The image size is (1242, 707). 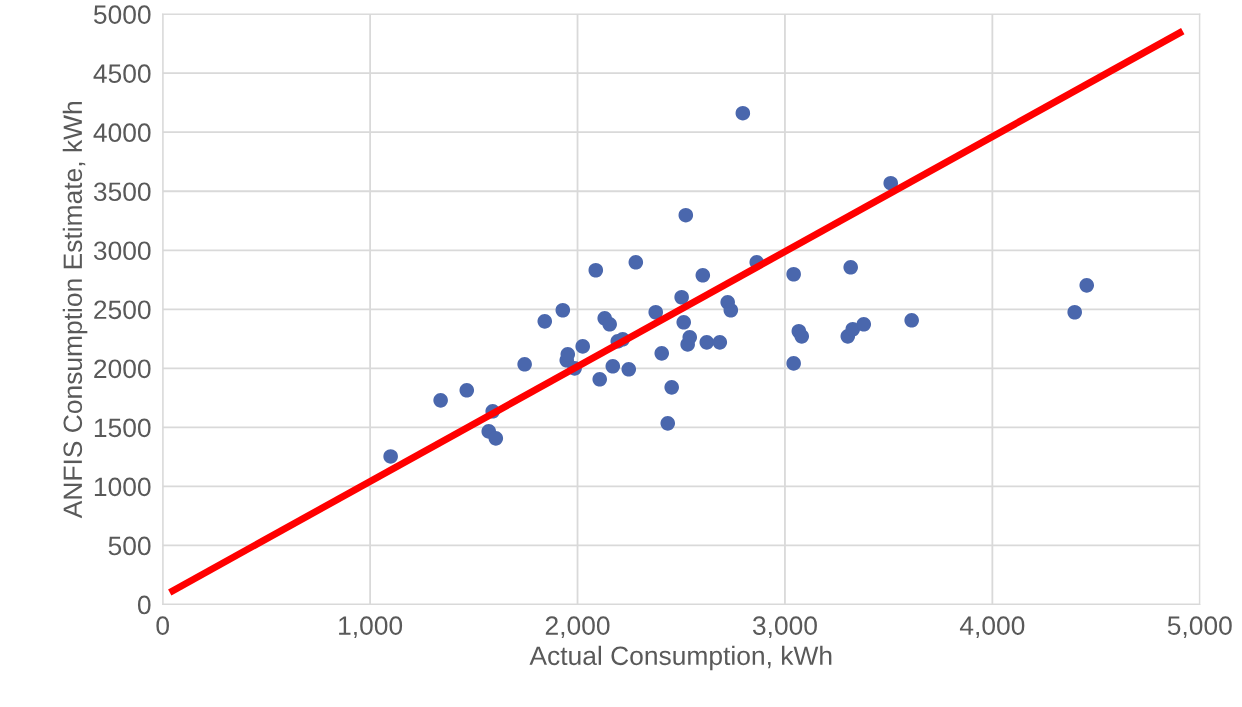 I want to click on x-tick-label: 5,000, so click(x=1199, y=627).